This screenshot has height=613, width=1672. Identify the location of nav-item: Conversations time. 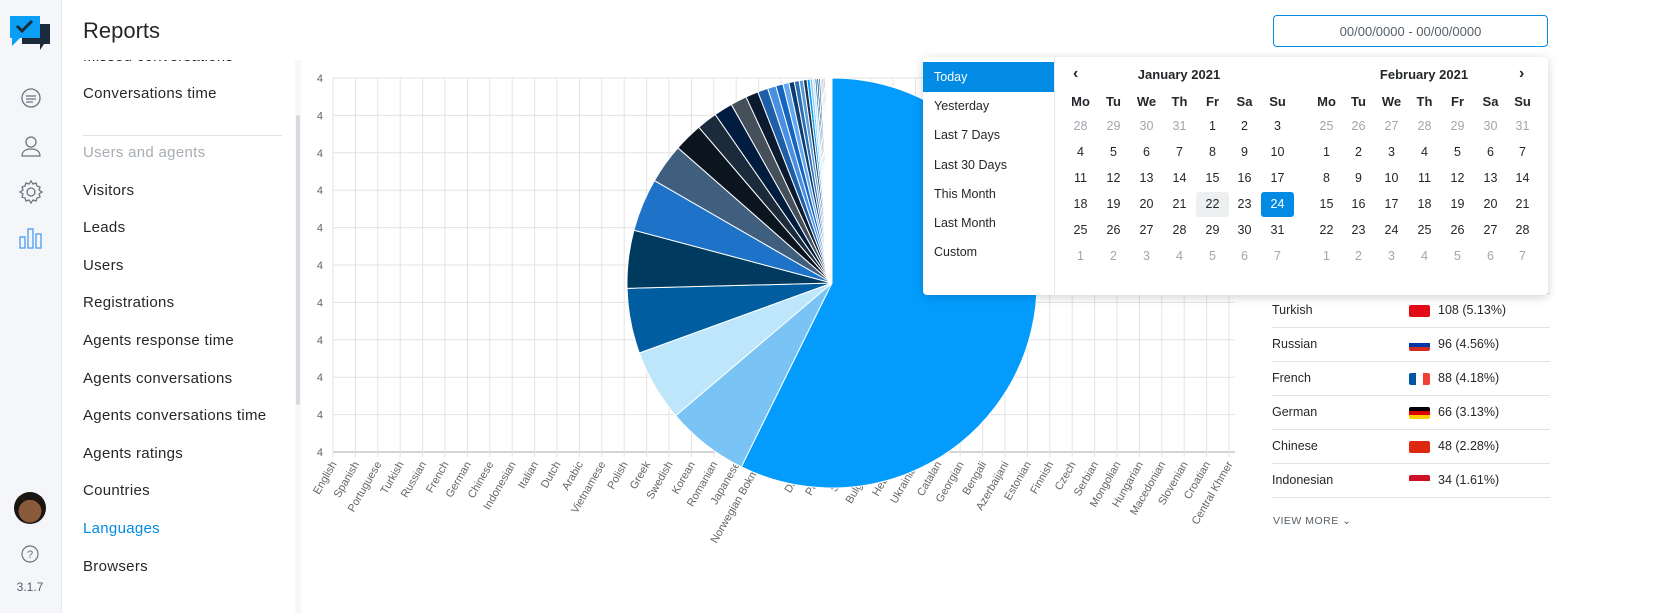
(150, 93).